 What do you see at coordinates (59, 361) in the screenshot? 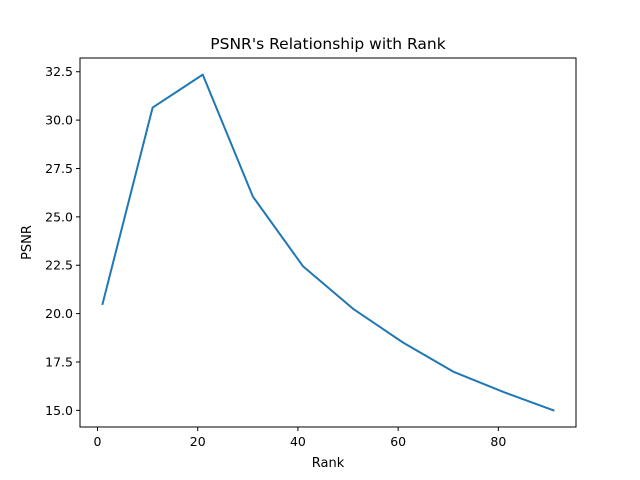
I see `y-tick-label: 17.5` at bounding box center [59, 361].